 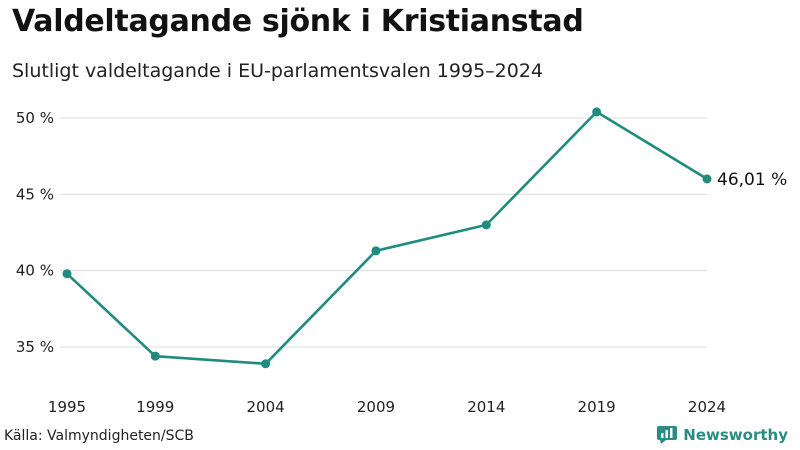 What do you see at coordinates (35, 347) in the screenshot?
I see `y-tick-label: 35 %` at bounding box center [35, 347].